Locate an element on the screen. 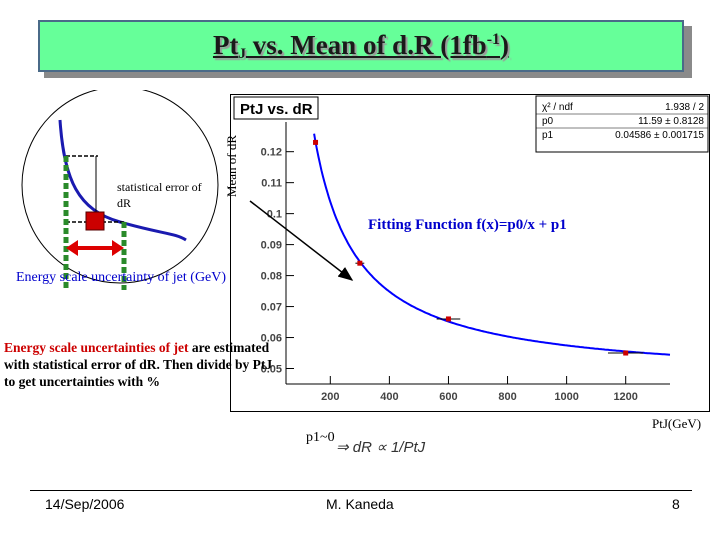 The width and height of the screenshot is (720, 540). stats-label: p1 is located at coordinates (548, 135).